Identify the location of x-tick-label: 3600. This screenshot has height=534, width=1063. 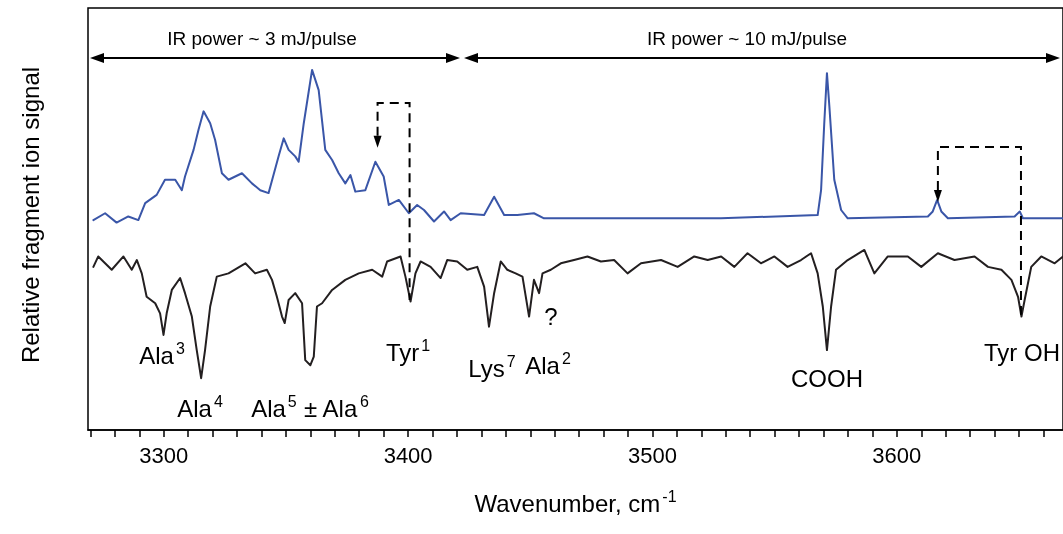
(897, 455).